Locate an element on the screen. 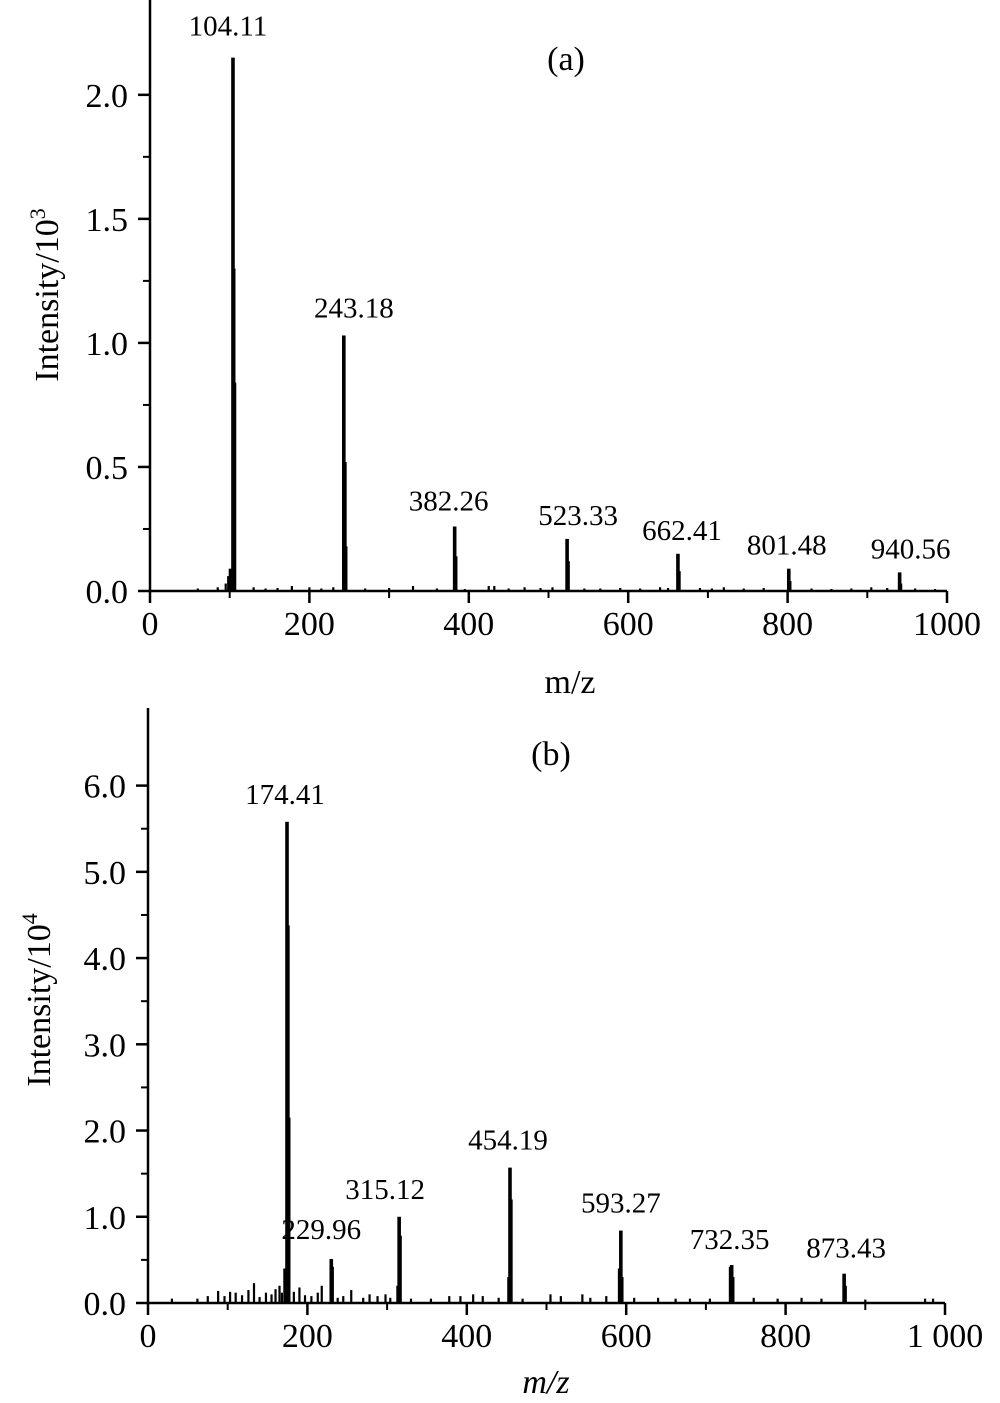 This screenshot has height=1403, width=1000. panel-b-y-axis-title-exponent: 4 is located at coordinates (29, 918).